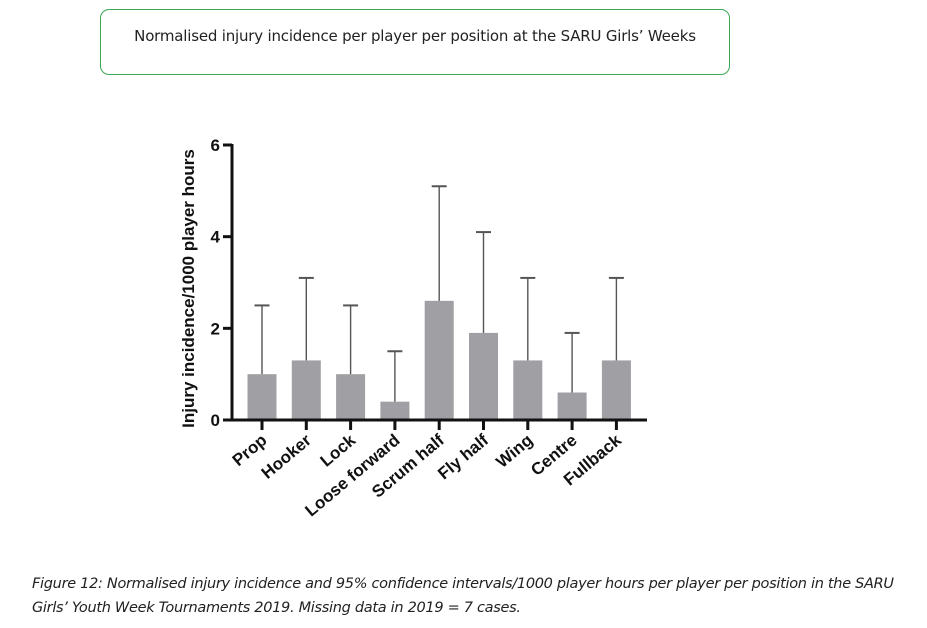 This screenshot has height=628, width=927. I want to click on bars-group, so click(439, 360).